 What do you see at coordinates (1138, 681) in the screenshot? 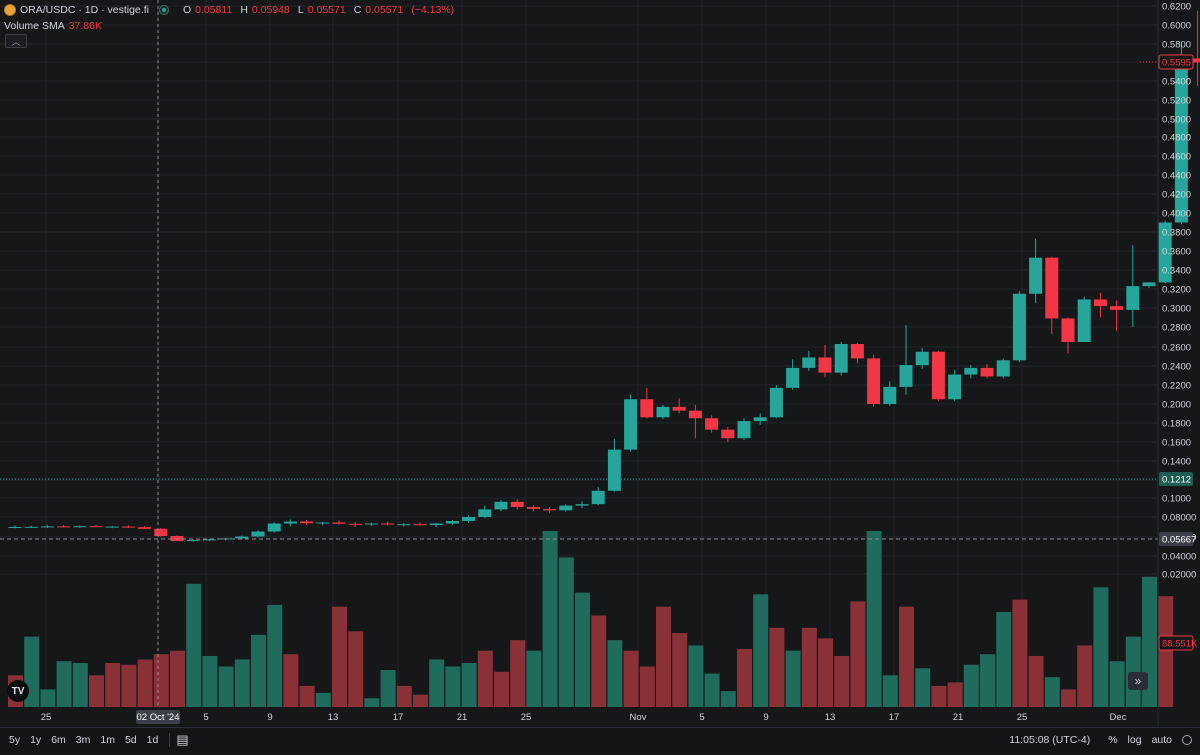
I see `scroll-to-realtime-button: »` at bounding box center [1138, 681].